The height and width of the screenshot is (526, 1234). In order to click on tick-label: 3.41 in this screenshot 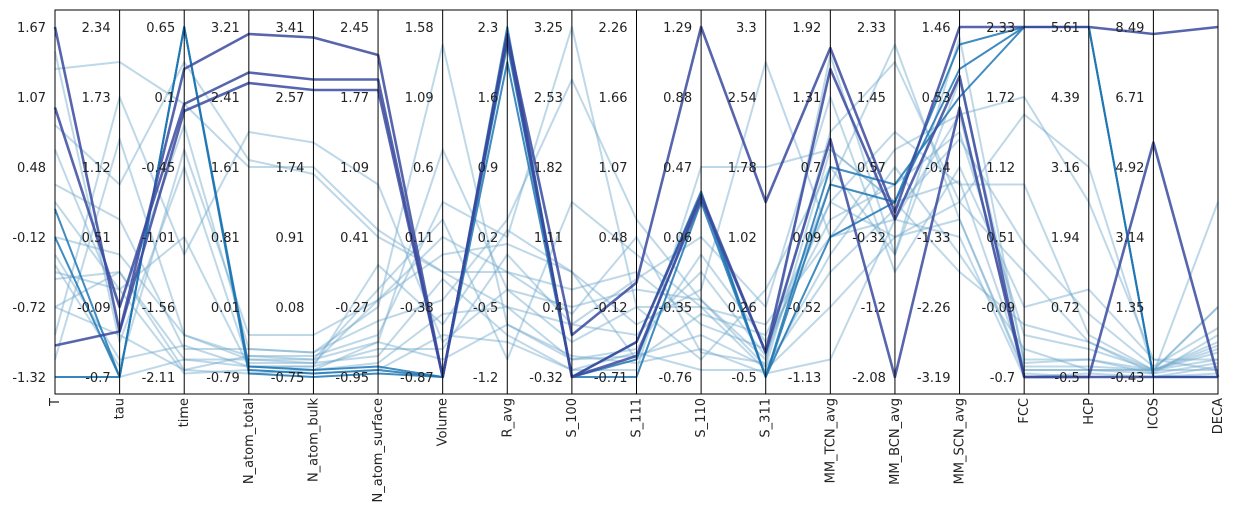, I will do `click(289, 28)`.